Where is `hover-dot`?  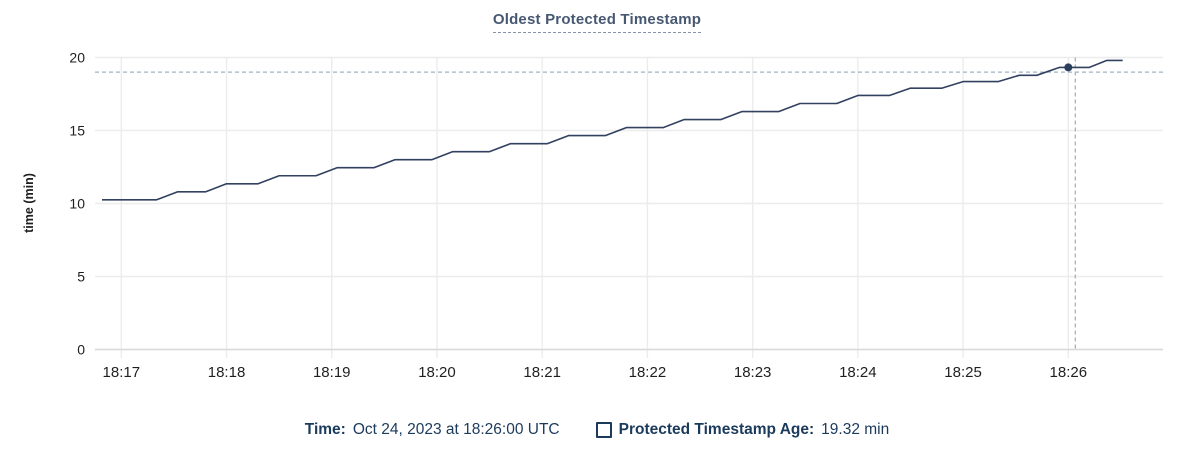
hover-dot is located at coordinates (1068, 67).